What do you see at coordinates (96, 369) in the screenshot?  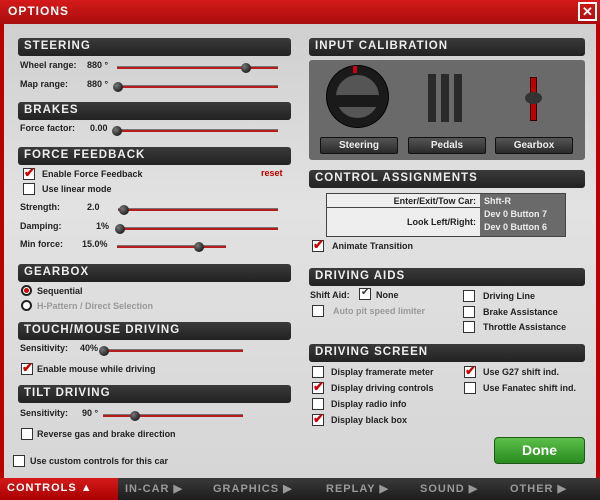 I see `enable-mouse-label: Enable mouse while driving` at bounding box center [96, 369].